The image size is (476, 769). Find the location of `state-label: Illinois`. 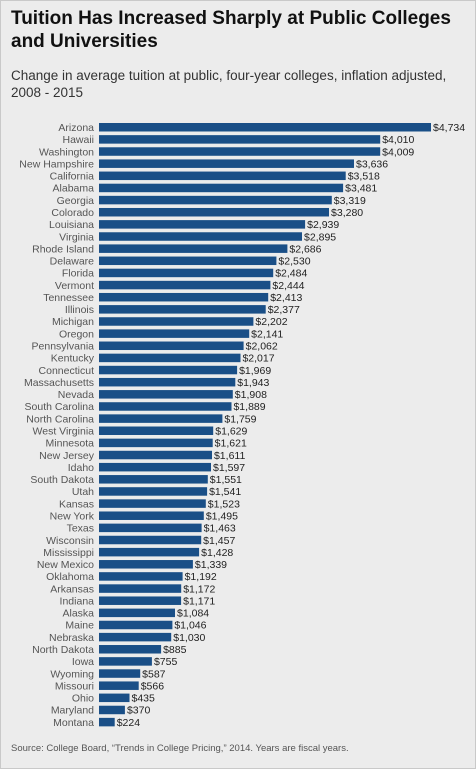

state-label: Illinois is located at coordinates (79, 310).